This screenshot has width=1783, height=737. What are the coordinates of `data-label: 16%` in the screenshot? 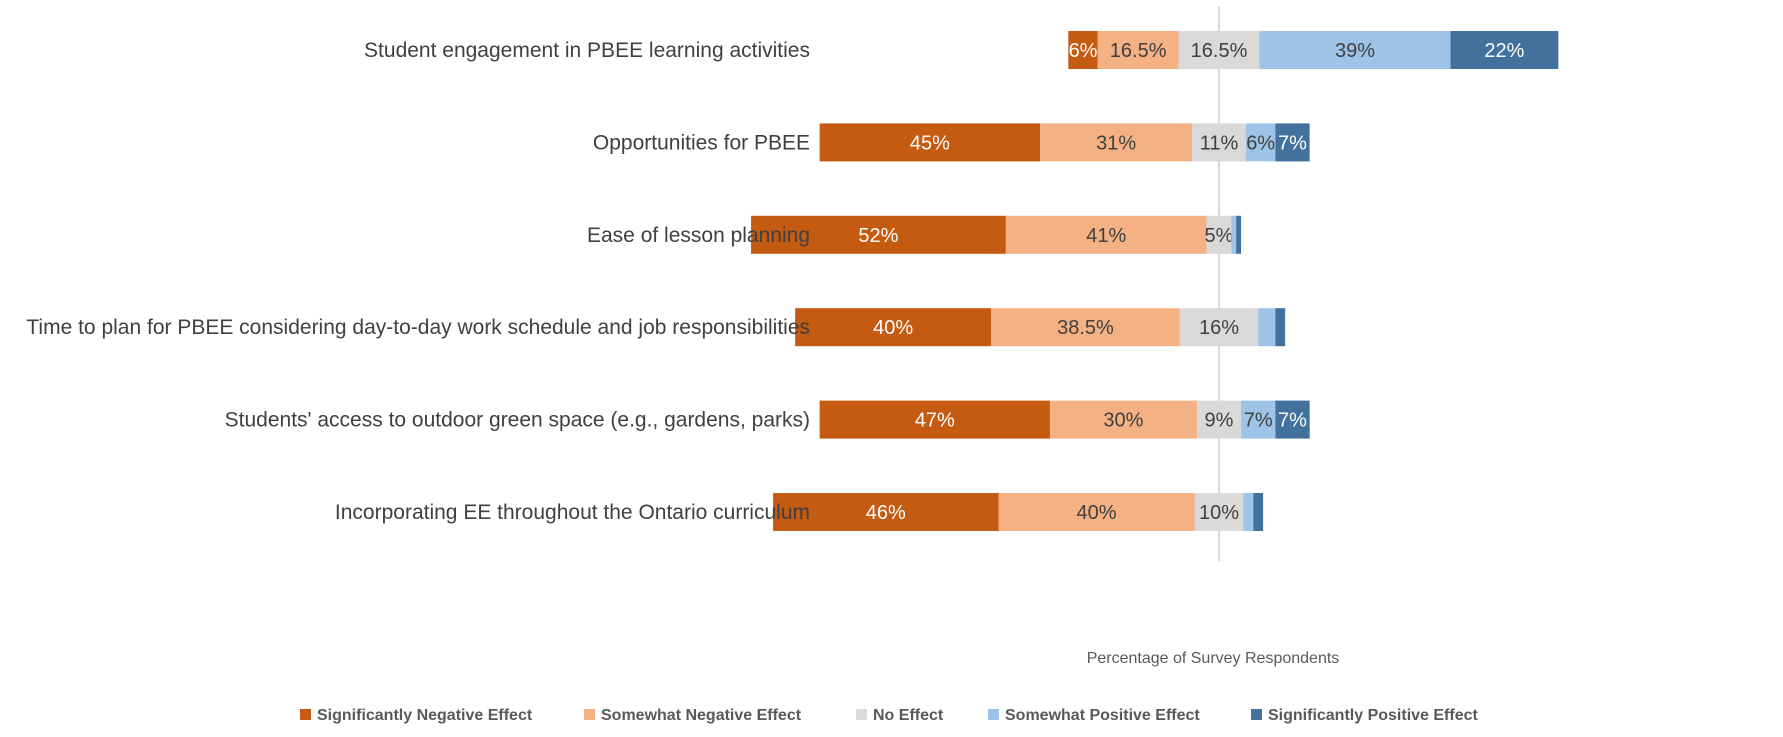 It's located at (1219, 328).